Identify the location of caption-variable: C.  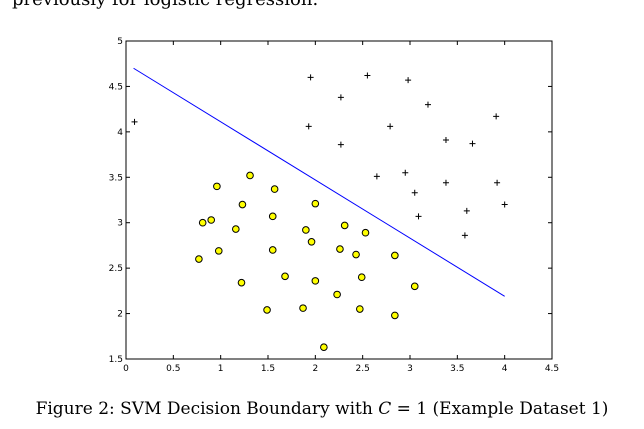
(385, 409).